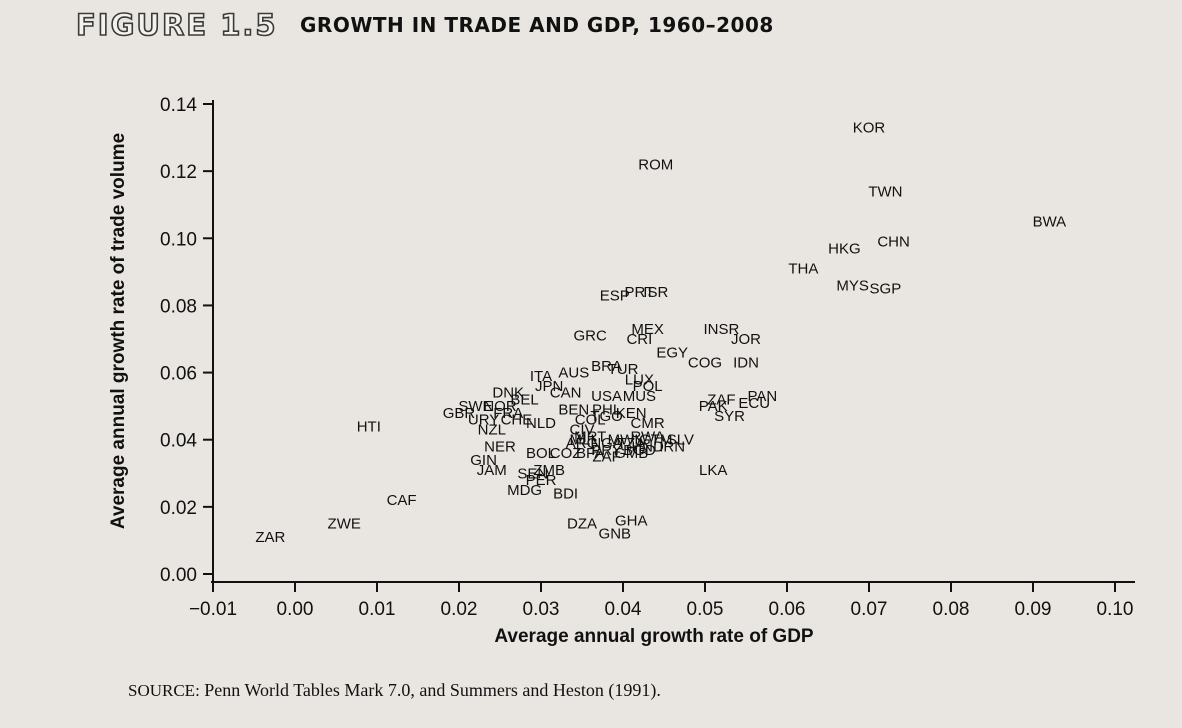  I want to click on data-point-caf: CAF, so click(402, 500).